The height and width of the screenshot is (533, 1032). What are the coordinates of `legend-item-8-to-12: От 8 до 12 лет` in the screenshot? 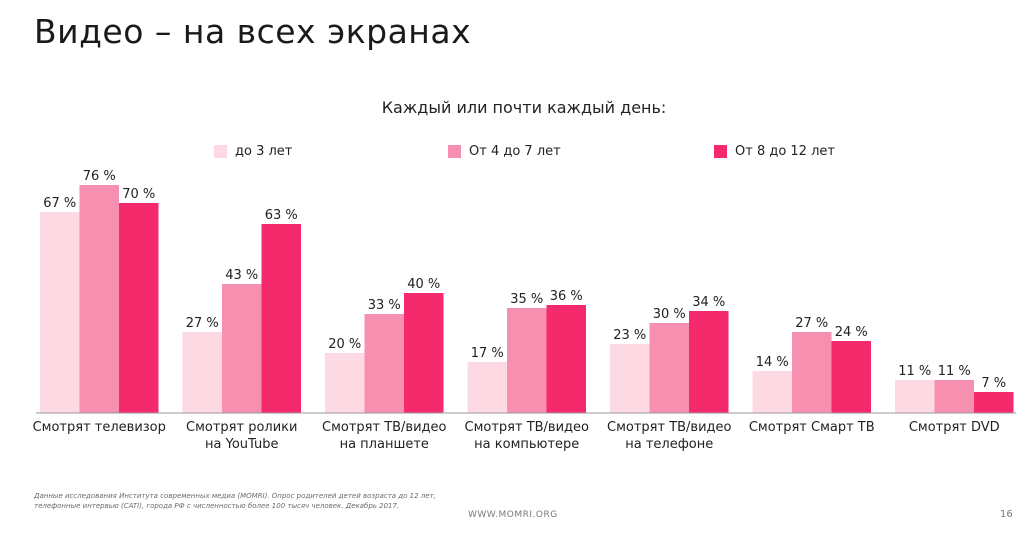 It's located at (774, 151).